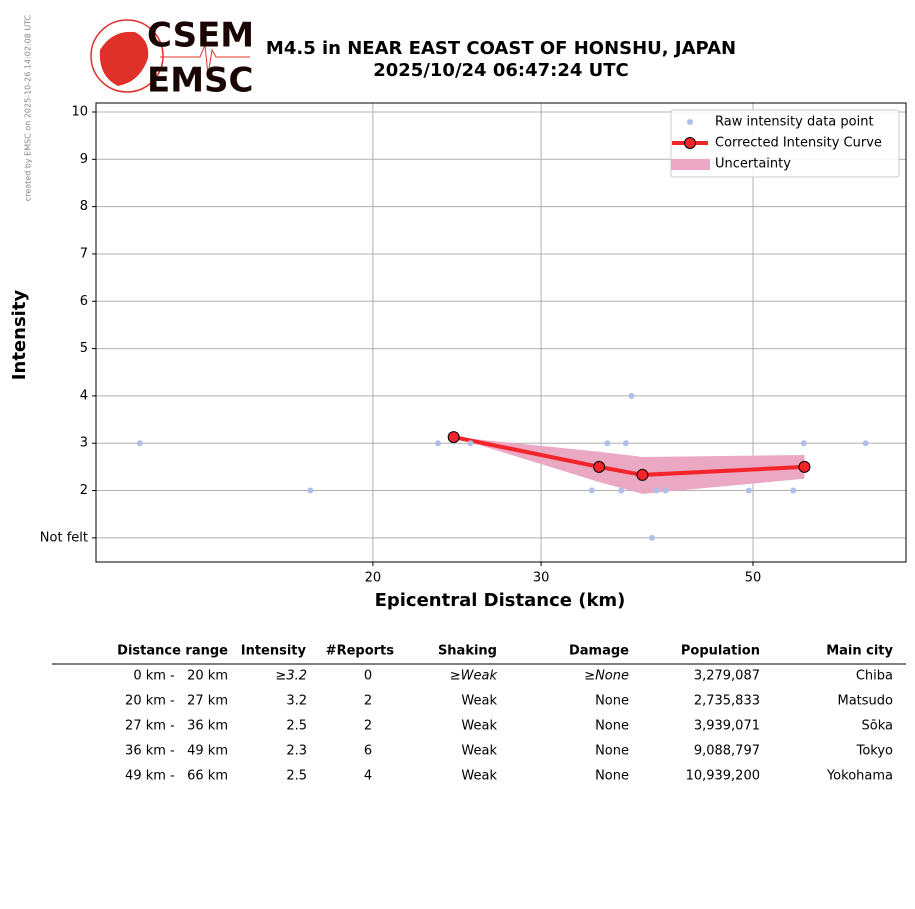  What do you see at coordinates (501, 70) in the screenshot?
I see `chart-subtitle: 2025/10/24 06:47:24 UTC` at bounding box center [501, 70].